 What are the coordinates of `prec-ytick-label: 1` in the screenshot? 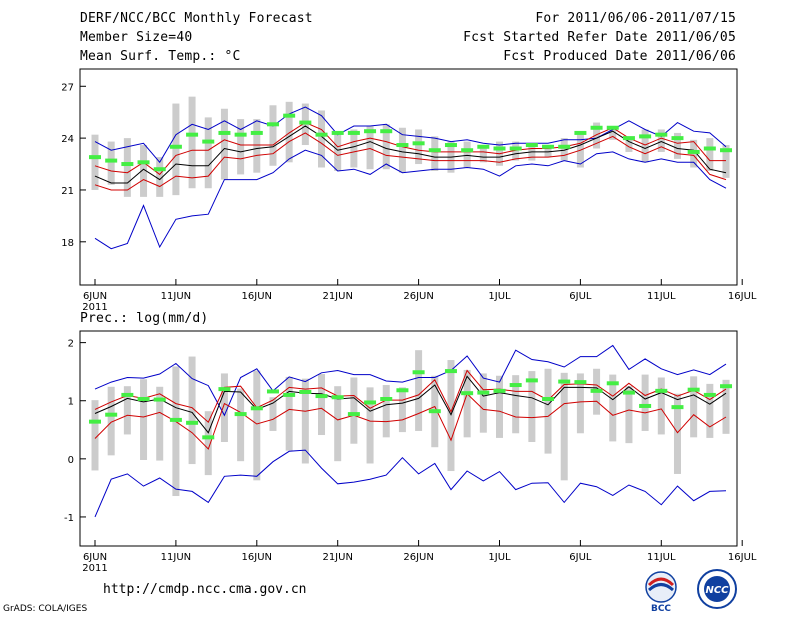 It's located at (71, 402).